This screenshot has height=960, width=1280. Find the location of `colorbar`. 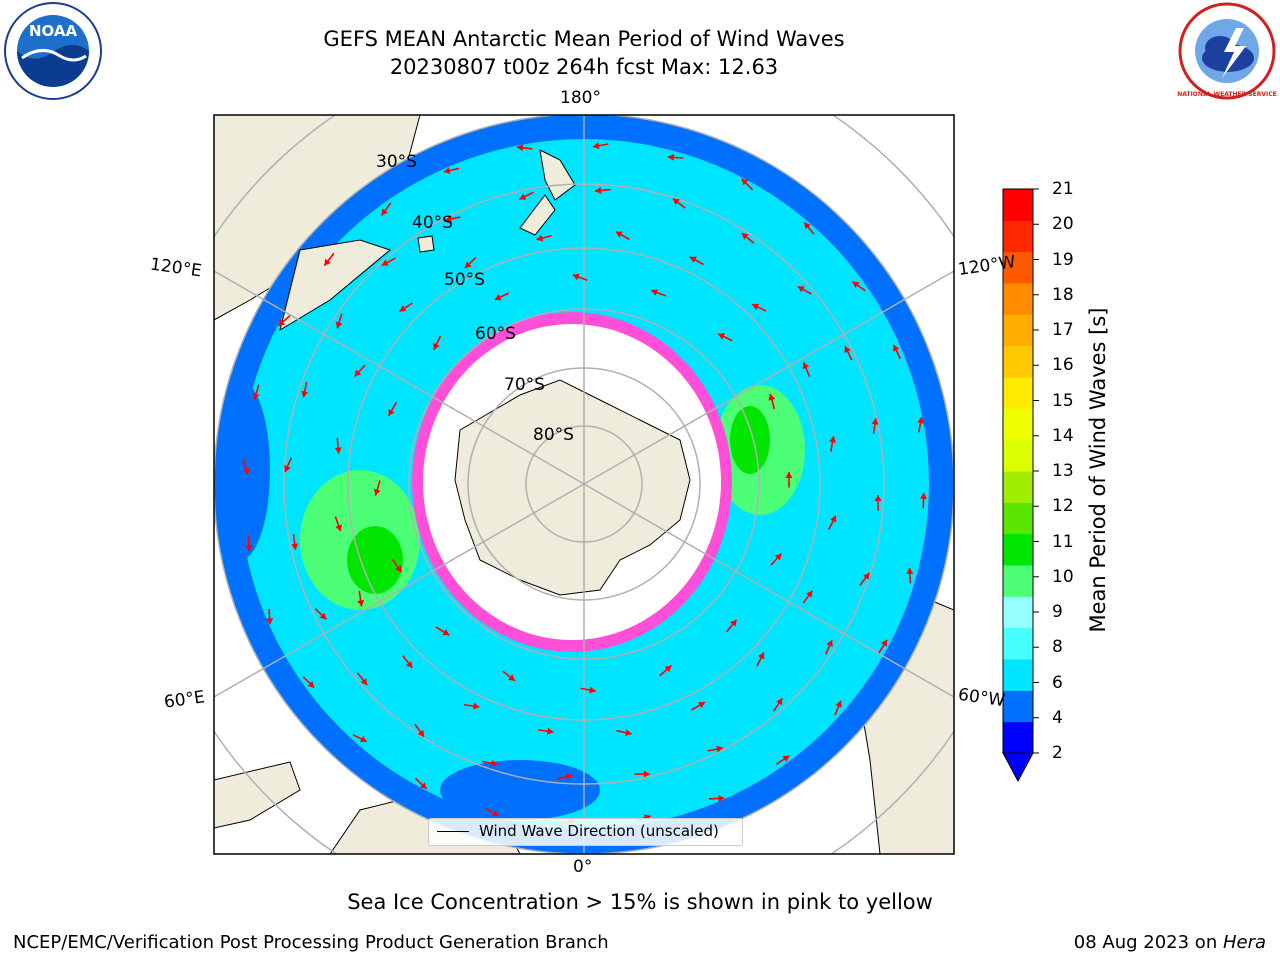

colorbar is located at coordinates (1021, 471).